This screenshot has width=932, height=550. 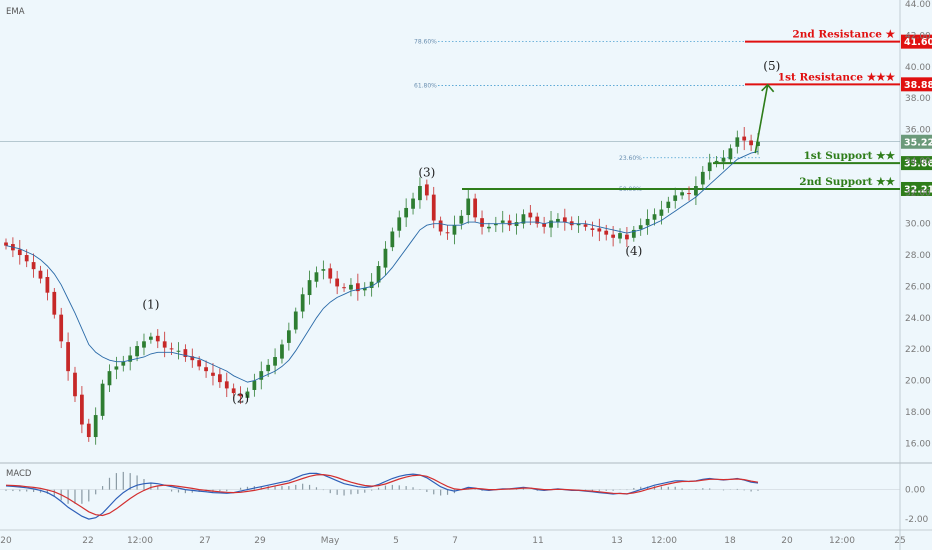 I want to click on level-price-badge-text: 33.86, so click(x=918, y=164).